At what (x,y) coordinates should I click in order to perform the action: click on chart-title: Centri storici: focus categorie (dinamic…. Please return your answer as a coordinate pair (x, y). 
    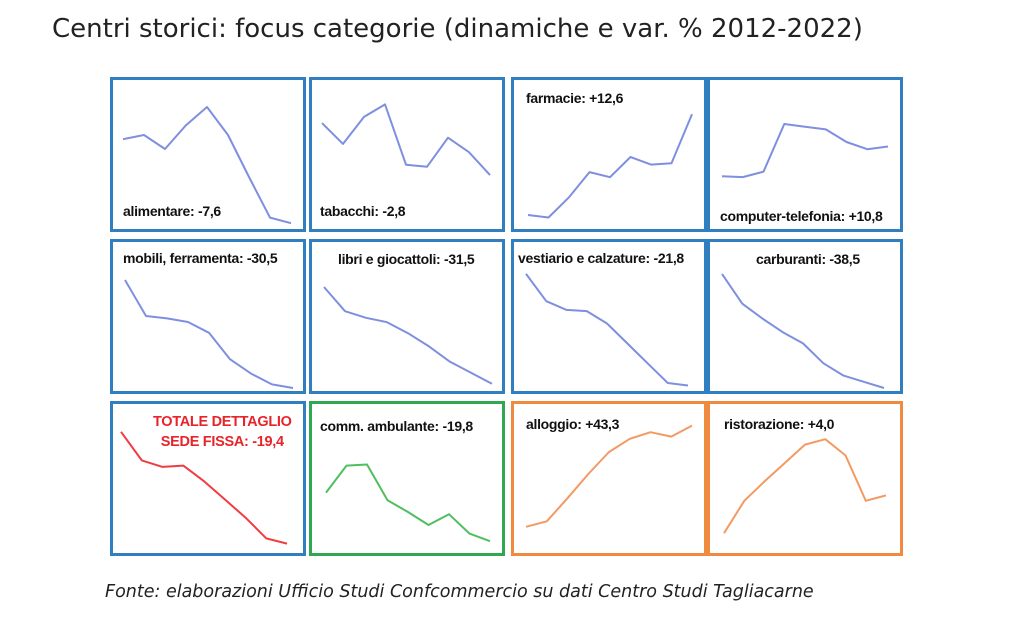
    Looking at the image, I should click on (457, 29).